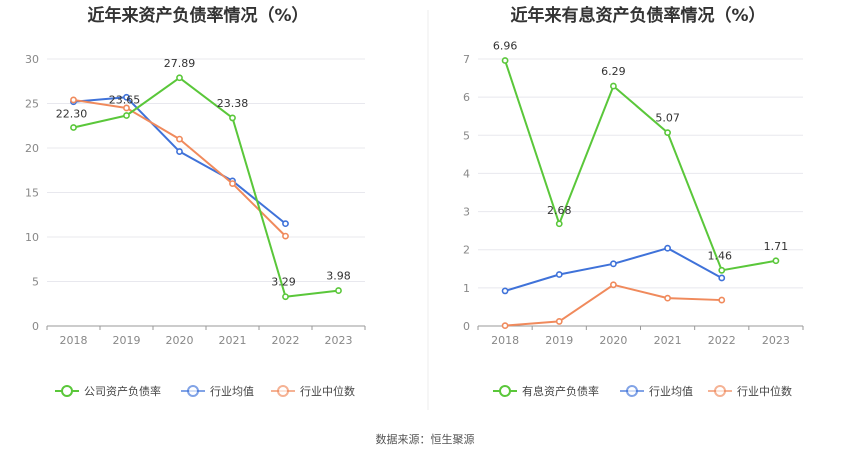  I want to click on y-tick-label: 3, so click(466, 212).